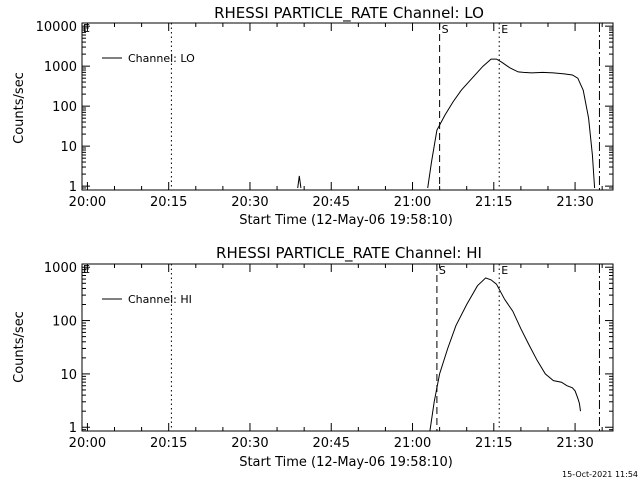 The width and height of the screenshot is (640, 480). Describe the element at coordinates (60, 67) in the screenshot. I see `lo-y-tick-label: 1000` at that location.